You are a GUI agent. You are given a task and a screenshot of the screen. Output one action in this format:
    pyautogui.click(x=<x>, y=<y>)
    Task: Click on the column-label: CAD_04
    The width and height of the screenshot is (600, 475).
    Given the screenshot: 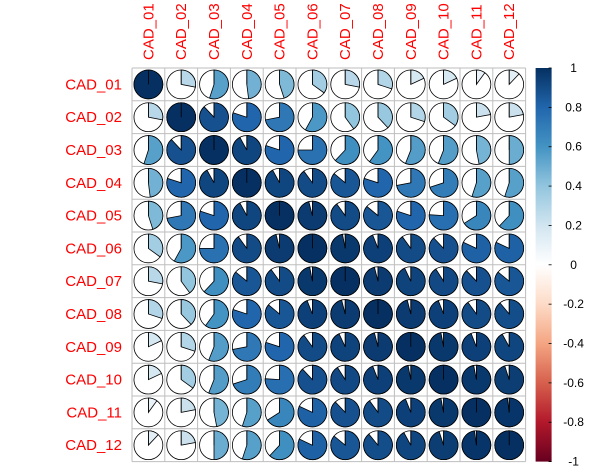 What is the action you would take?
    pyautogui.click(x=247, y=31)
    